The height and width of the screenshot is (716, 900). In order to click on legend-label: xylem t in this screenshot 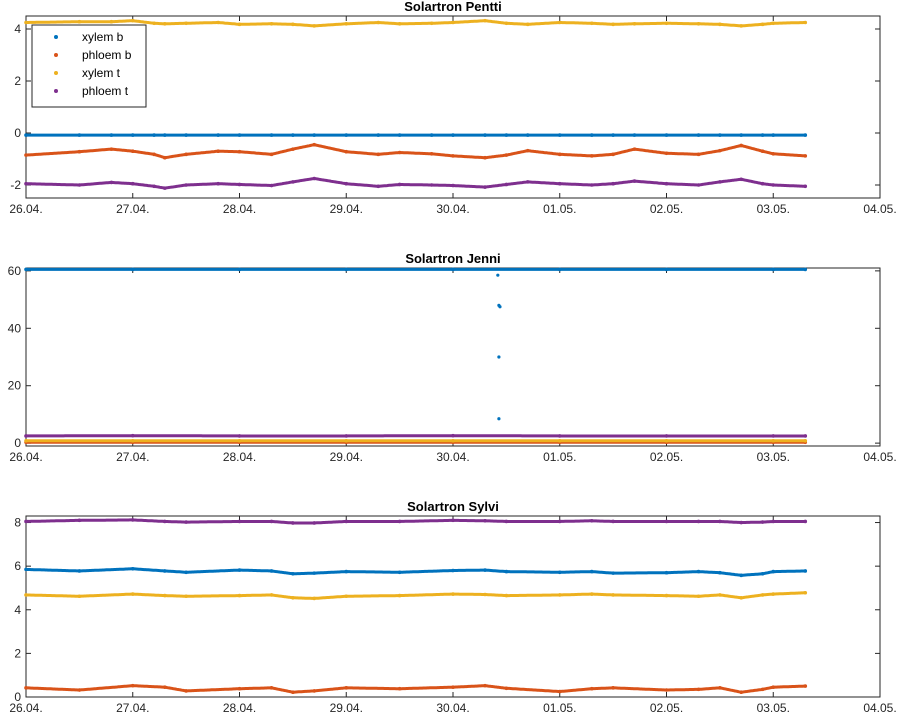, I will do `click(101, 73)`.